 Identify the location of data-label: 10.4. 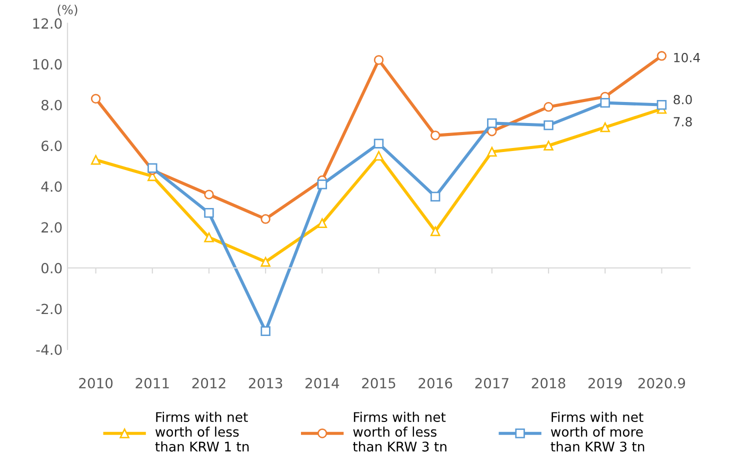
(687, 57).